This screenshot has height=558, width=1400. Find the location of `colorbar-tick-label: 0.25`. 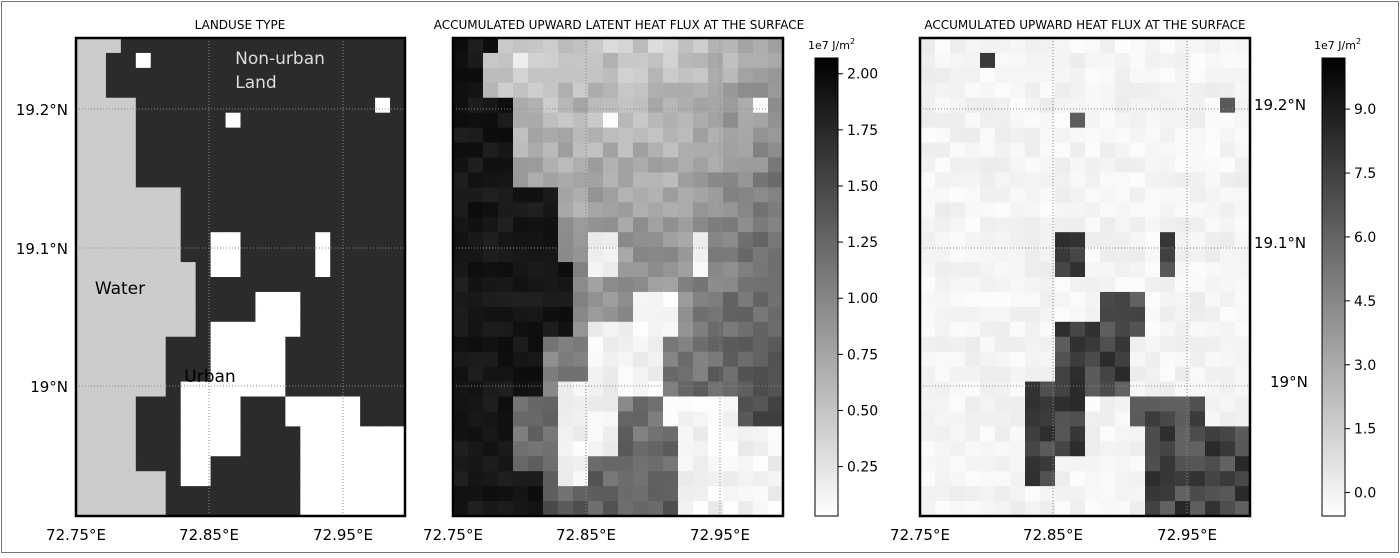

colorbar-tick-label: 0.25 is located at coordinates (862, 468).